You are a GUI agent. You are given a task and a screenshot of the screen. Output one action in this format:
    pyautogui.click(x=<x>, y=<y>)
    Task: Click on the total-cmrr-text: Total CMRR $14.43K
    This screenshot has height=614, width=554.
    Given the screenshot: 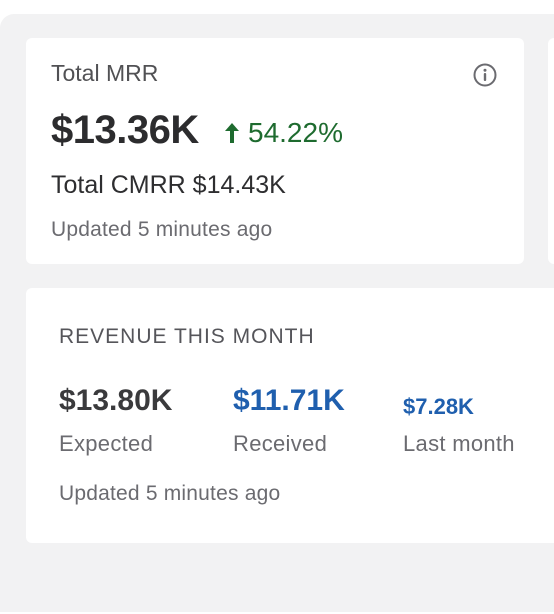 What is the action you would take?
    pyautogui.click(x=168, y=185)
    